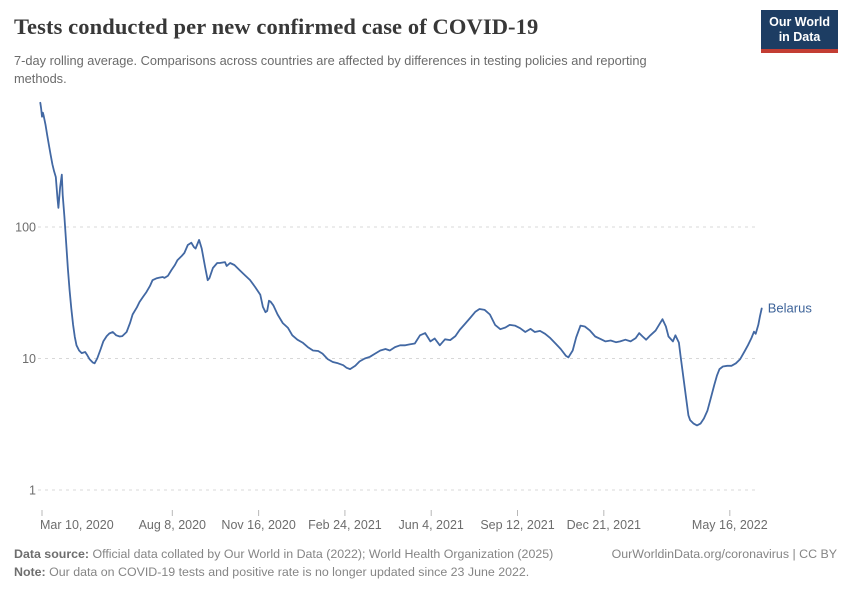 Image resolution: width=850 pixels, height=600 pixels. Describe the element at coordinates (431, 525) in the screenshot. I see `x-tick-label: Jun 4, 2021` at that location.